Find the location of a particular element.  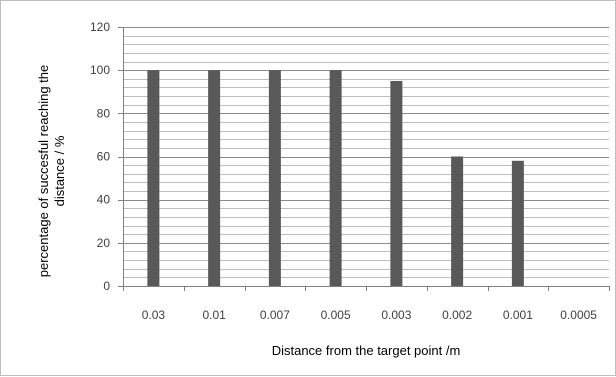

x-axis-title: Distance from the target point /m is located at coordinates (366, 350).